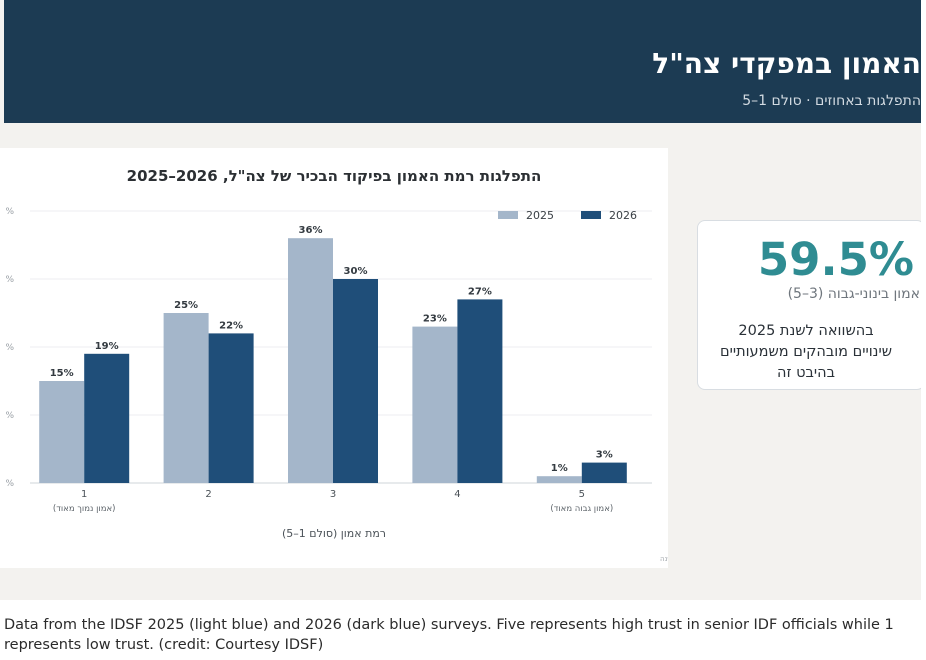 The width and height of the screenshot is (926, 660). Describe the element at coordinates (457, 494) in the screenshot. I see `x-tick-label: 4` at that location.